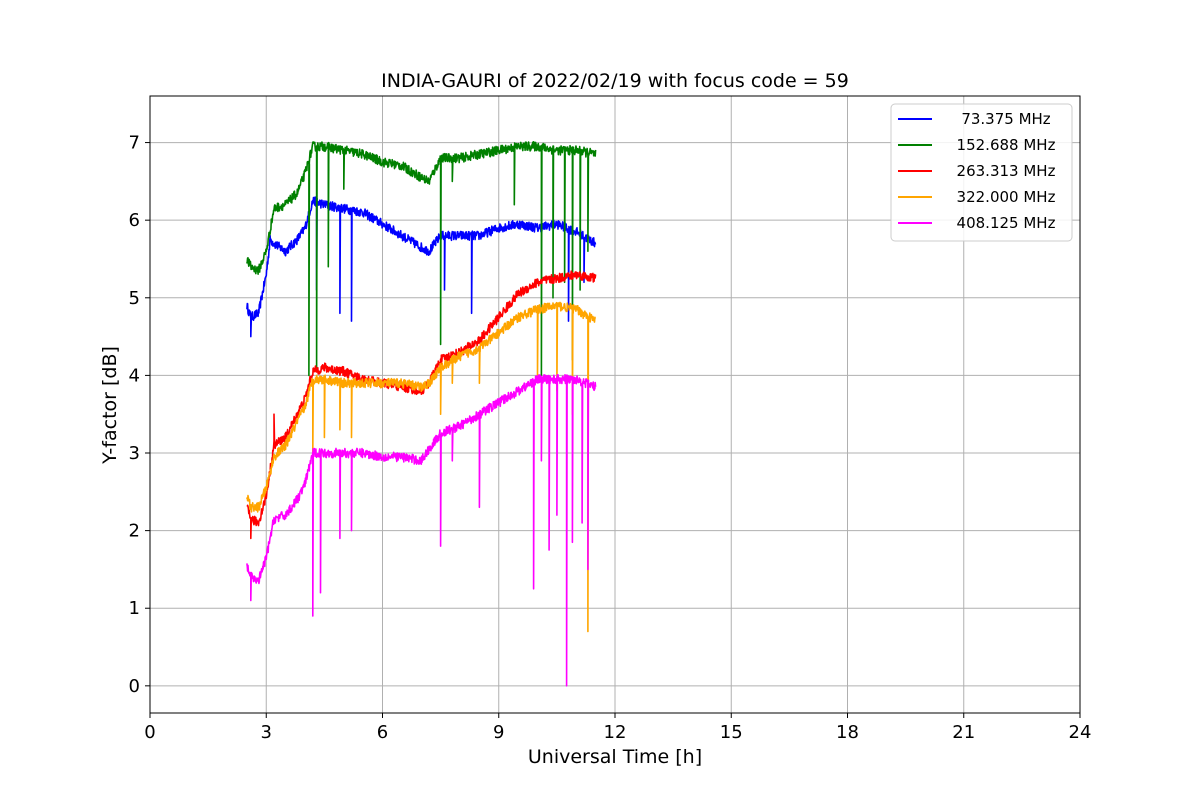  I want to click on y-tick-label: 7, so click(134, 143).